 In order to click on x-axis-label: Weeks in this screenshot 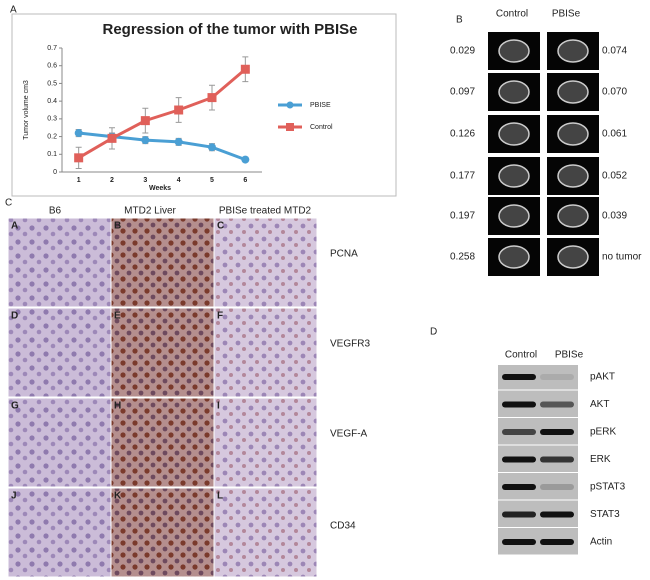, I will do `click(160, 188)`.